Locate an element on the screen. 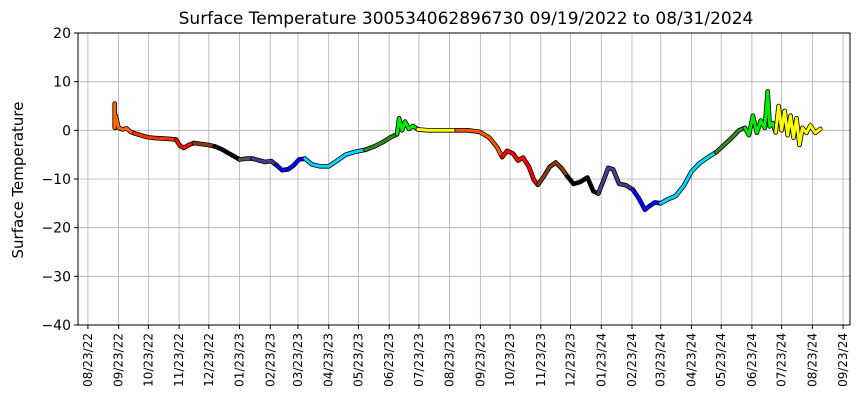 Image resolution: width=863 pixels, height=408 pixels. y-tick-label: 10 is located at coordinates (62, 83).